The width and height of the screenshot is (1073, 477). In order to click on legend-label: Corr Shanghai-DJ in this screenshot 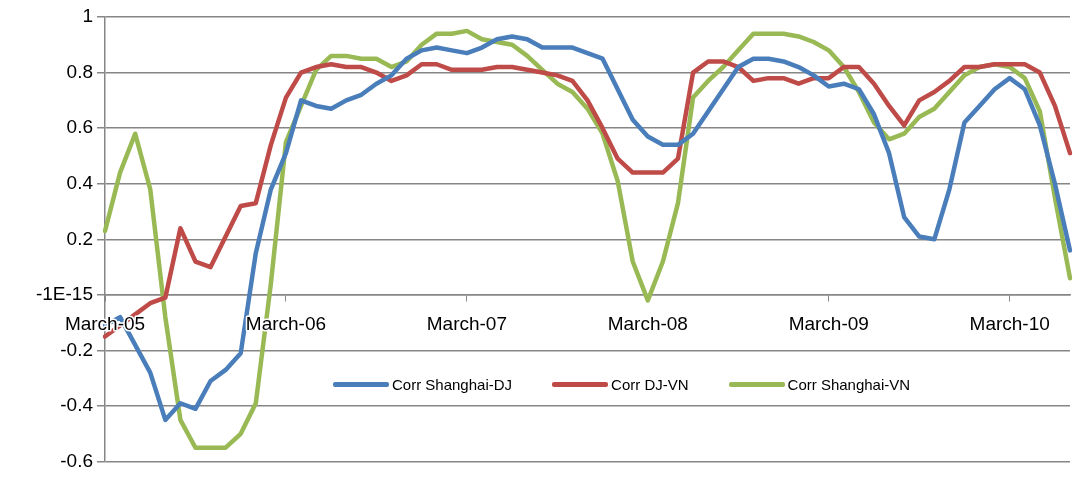, I will do `click(452, 384)`.